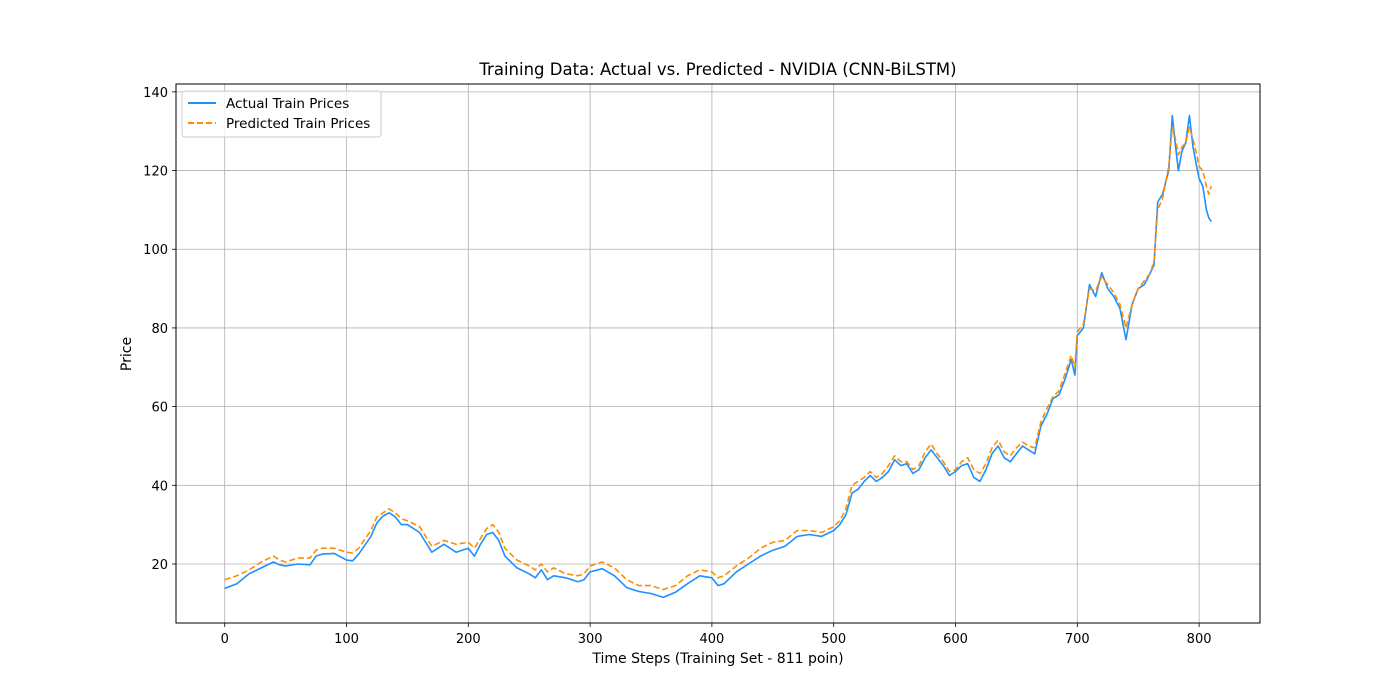  Describe the element at coordinates (155, 172) in the screenshot. I see `y-tick-label: 120` at that location.